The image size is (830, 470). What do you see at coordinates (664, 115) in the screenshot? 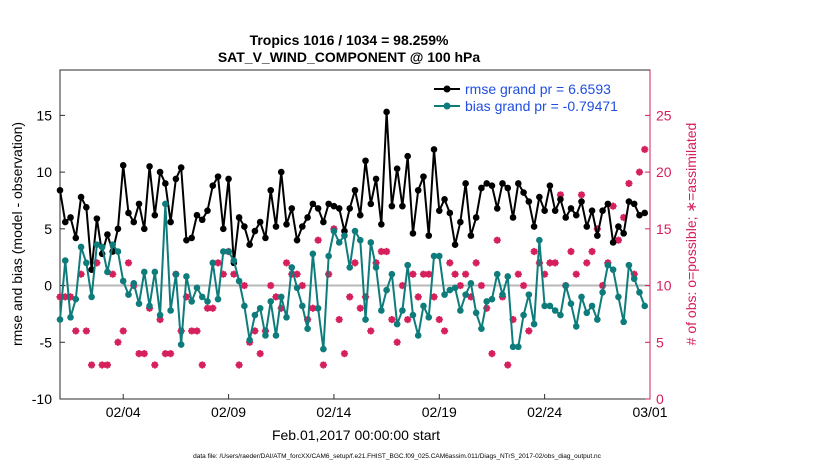
I see `y2-tick-label: 25` at bounding box center [664, 115].